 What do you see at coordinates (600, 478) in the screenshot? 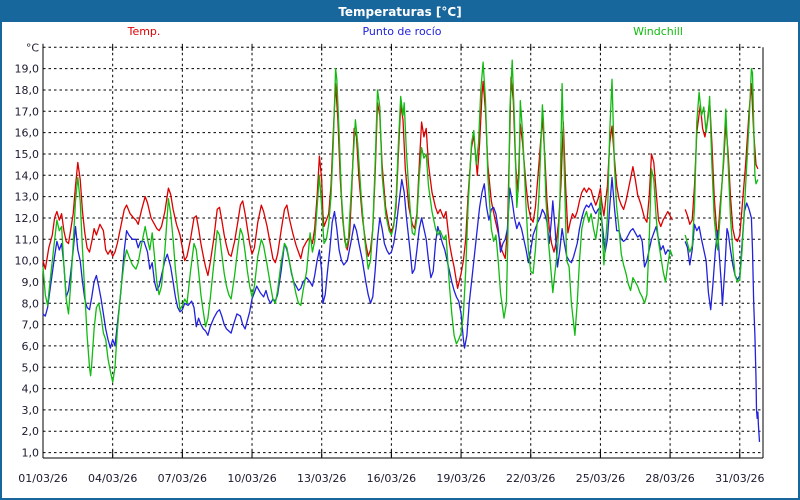
I see `x-tick-label: 25/03/26` at bounding box center [600, 478].